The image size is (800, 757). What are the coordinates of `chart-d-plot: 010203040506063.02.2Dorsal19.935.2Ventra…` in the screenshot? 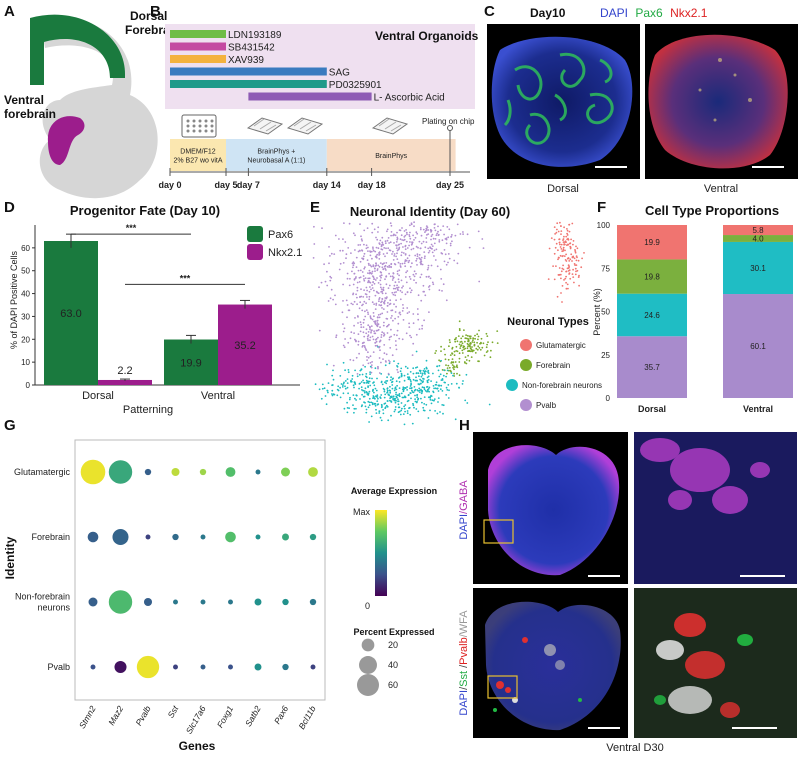 It's located at (160, 312).